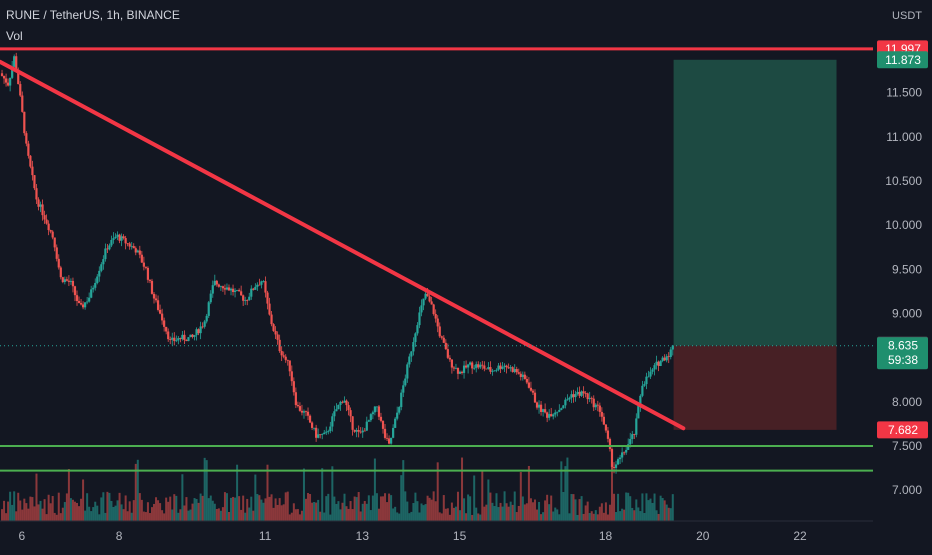  What do you see at coordinates (904, 137) in the screenshot?
I see `y-tick-label: 11.000` at bounding box center [904, 137].